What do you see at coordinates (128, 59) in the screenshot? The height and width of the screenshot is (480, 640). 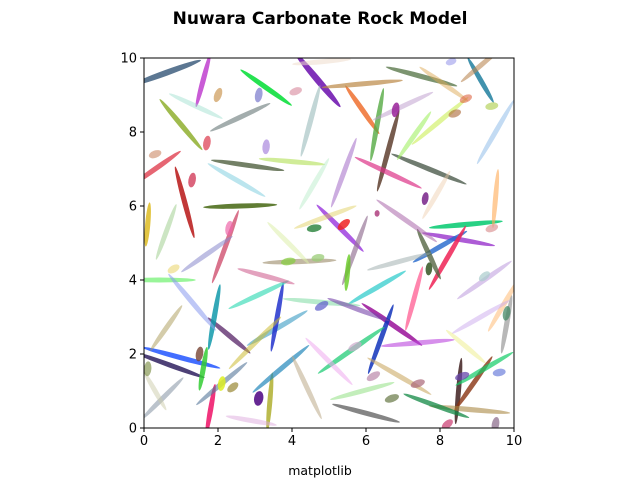 I see `y-tick-label-5: 10` at bounding box center [128, 59].